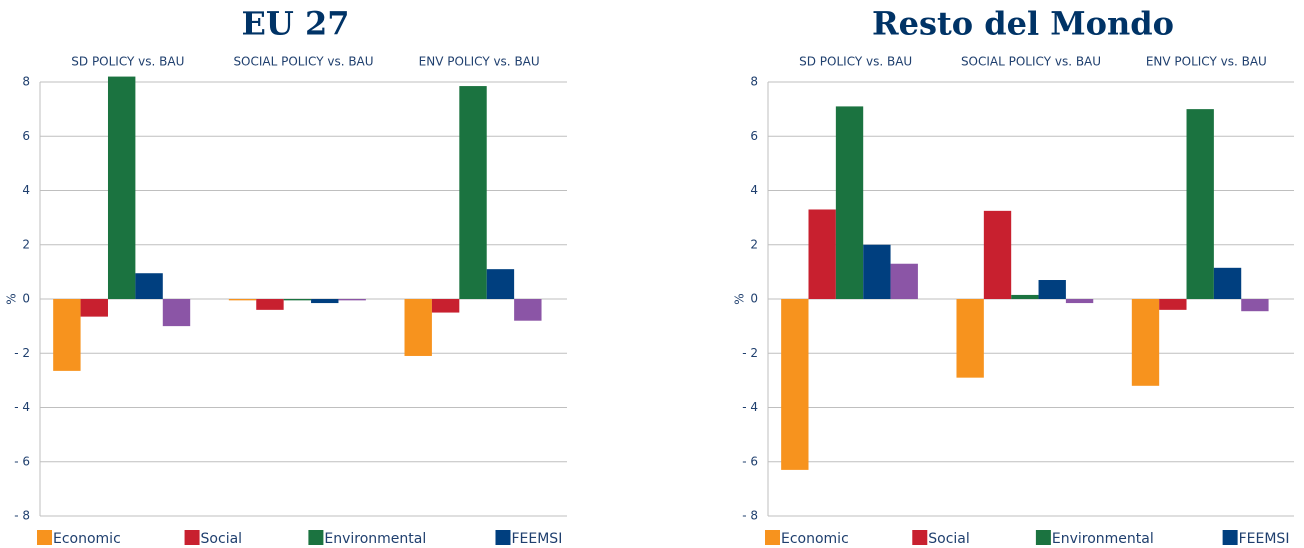  What do you see at coordinates (296, 24) in the screenshot?
I see `chart-title: EU 27` at bounding box center [296, 24].